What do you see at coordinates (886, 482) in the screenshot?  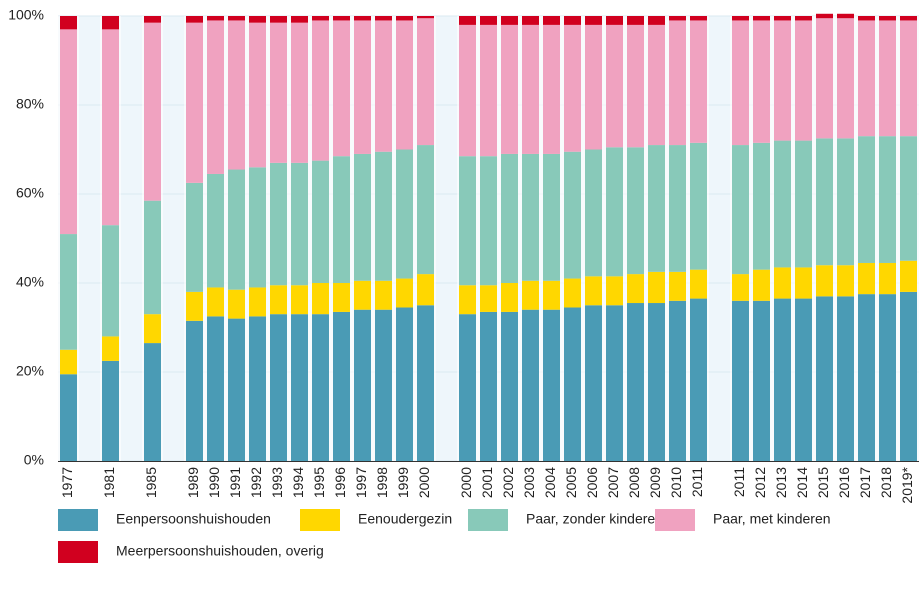 I see `x-tick-label: 2018` at bounding box center [886, 482].